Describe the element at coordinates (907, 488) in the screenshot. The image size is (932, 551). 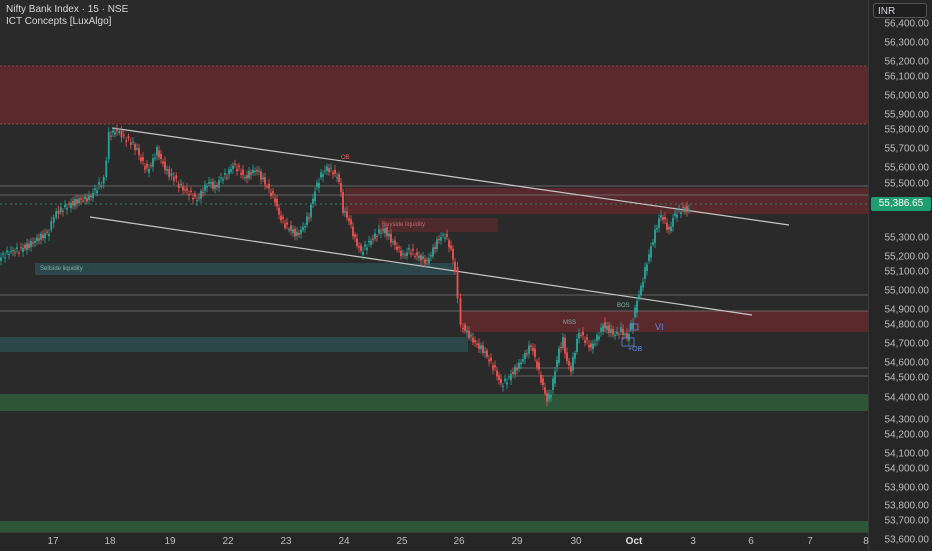
I see `price-tick: 53,900.00` at that location.